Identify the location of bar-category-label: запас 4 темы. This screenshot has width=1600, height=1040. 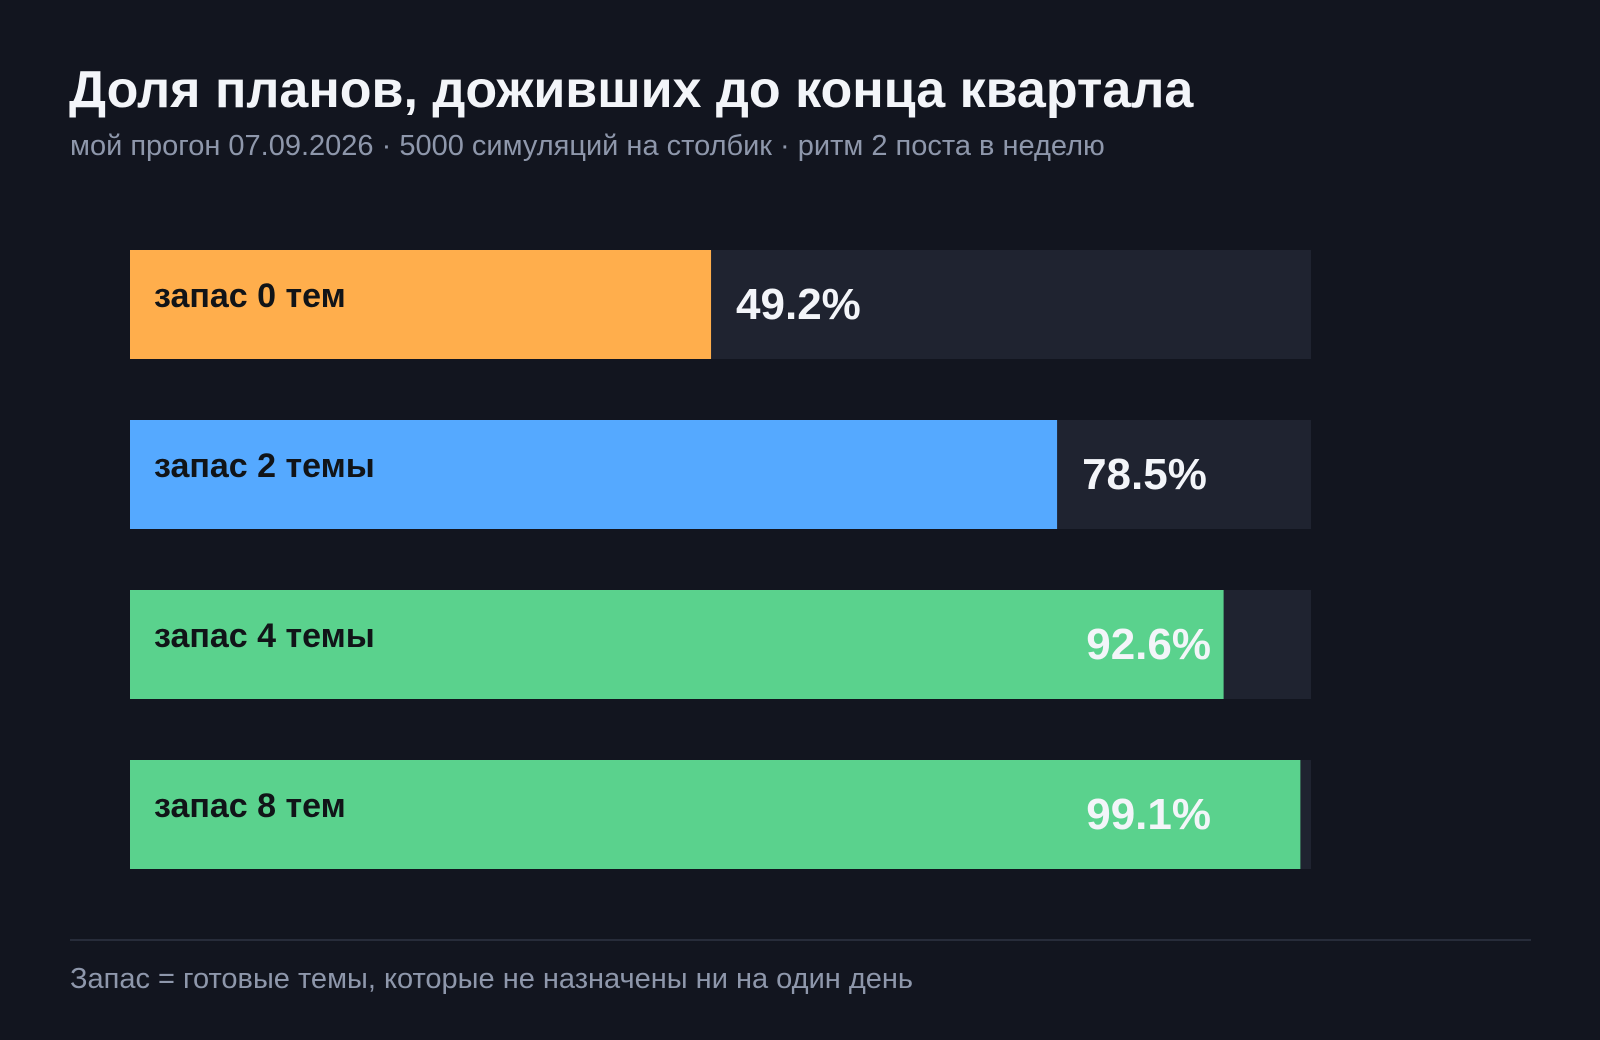
(264, 636).